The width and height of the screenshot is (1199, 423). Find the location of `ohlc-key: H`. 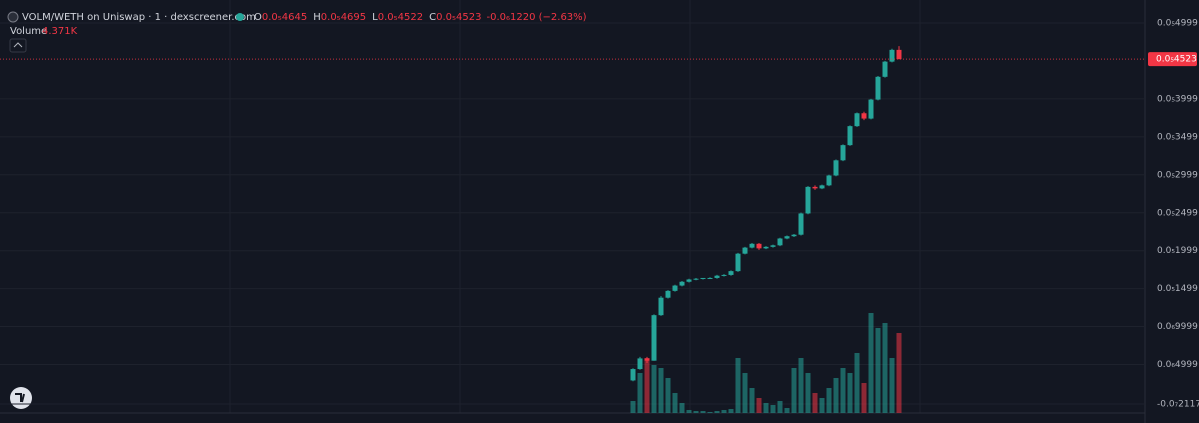

ohlc-key: H is located at coordinates (317, 17).